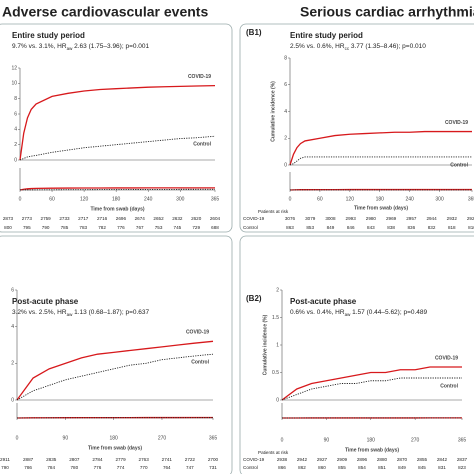  I want to click on at-risk-count: 832, so click(432, 227).